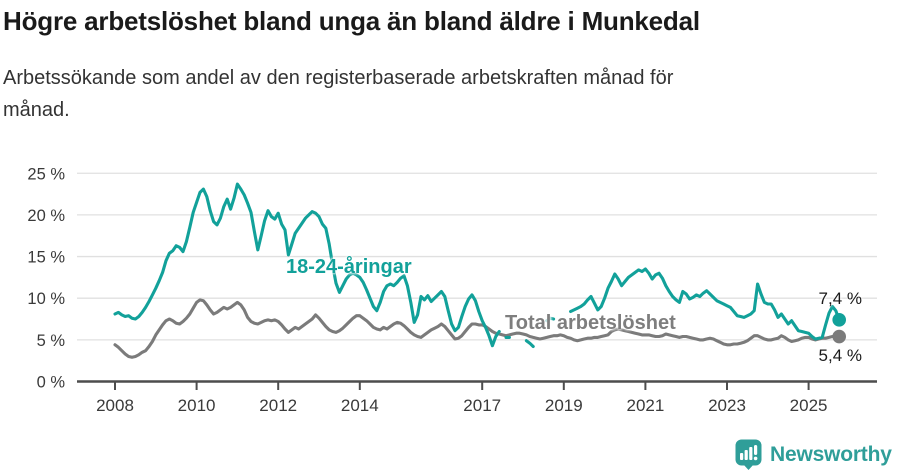 Image resolution: width=900 pixels, height=474 pixels. I want to click on series-line, so click(477, 328).